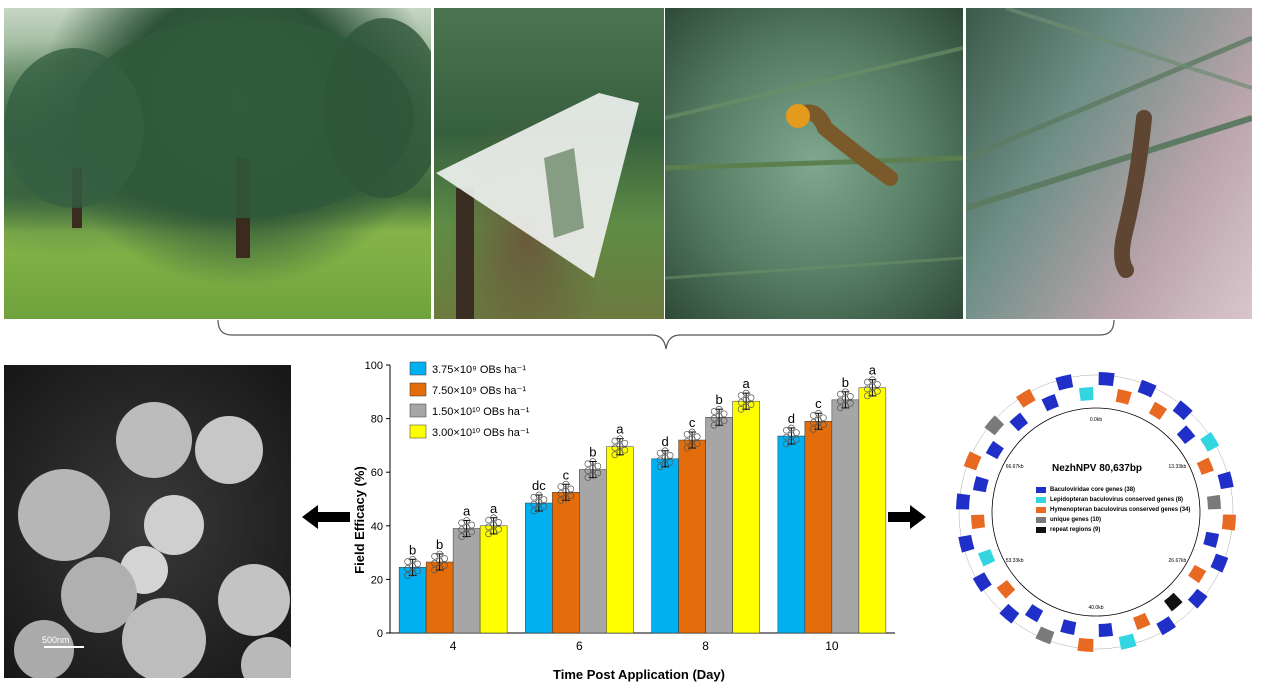 This screenshot has height=684, width=1269. Describe the element at coordinates (1096, 420) in the screenshot. I see `genome-position-label: 0.0kb` at that location.